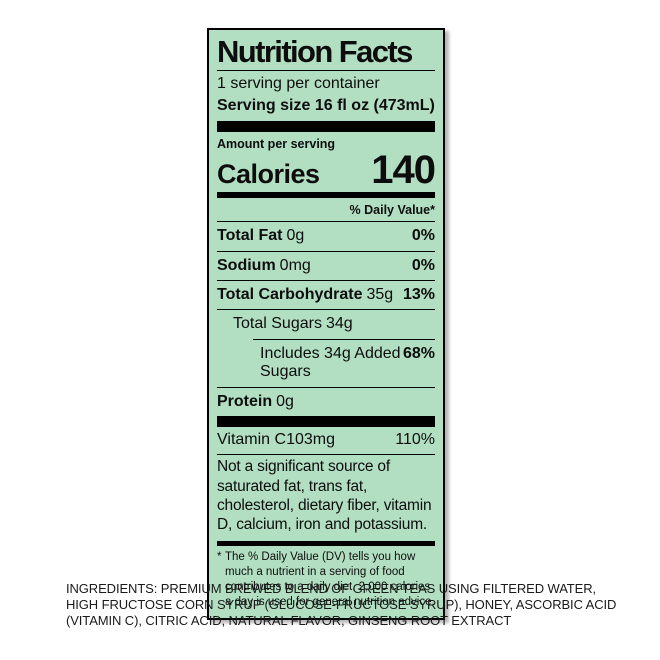 This screenshot has width=660, height=660. I want to click on nutrient-row-total-fat: Total Fat 0g 0%, so click(326, 235).